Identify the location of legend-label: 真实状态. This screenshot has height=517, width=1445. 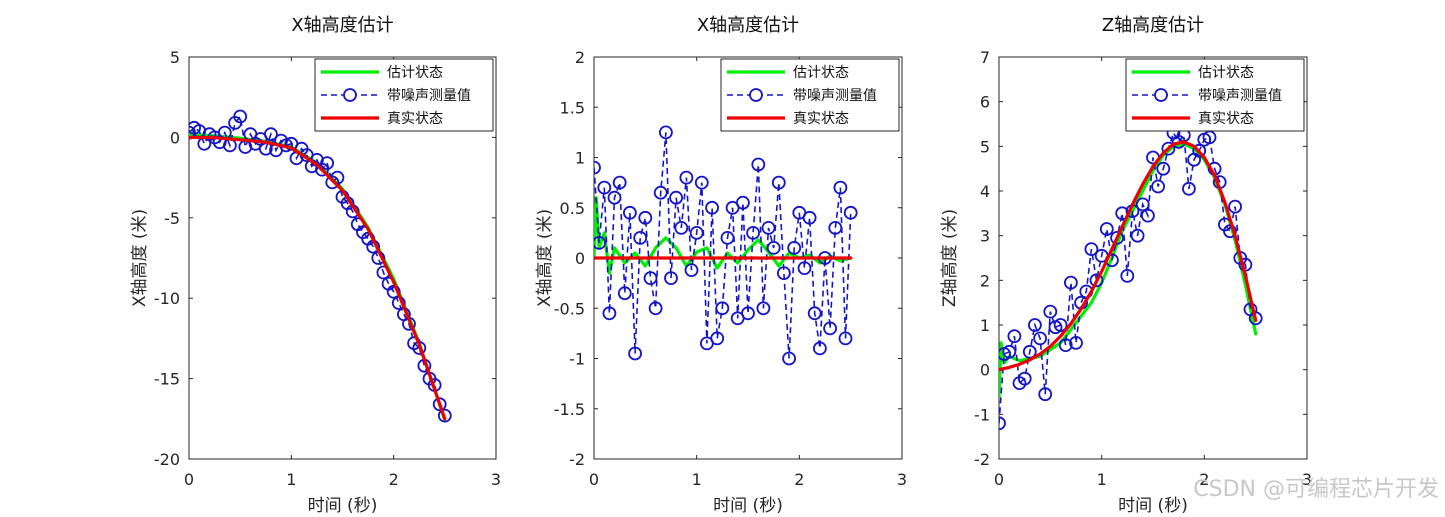
(821, 119).